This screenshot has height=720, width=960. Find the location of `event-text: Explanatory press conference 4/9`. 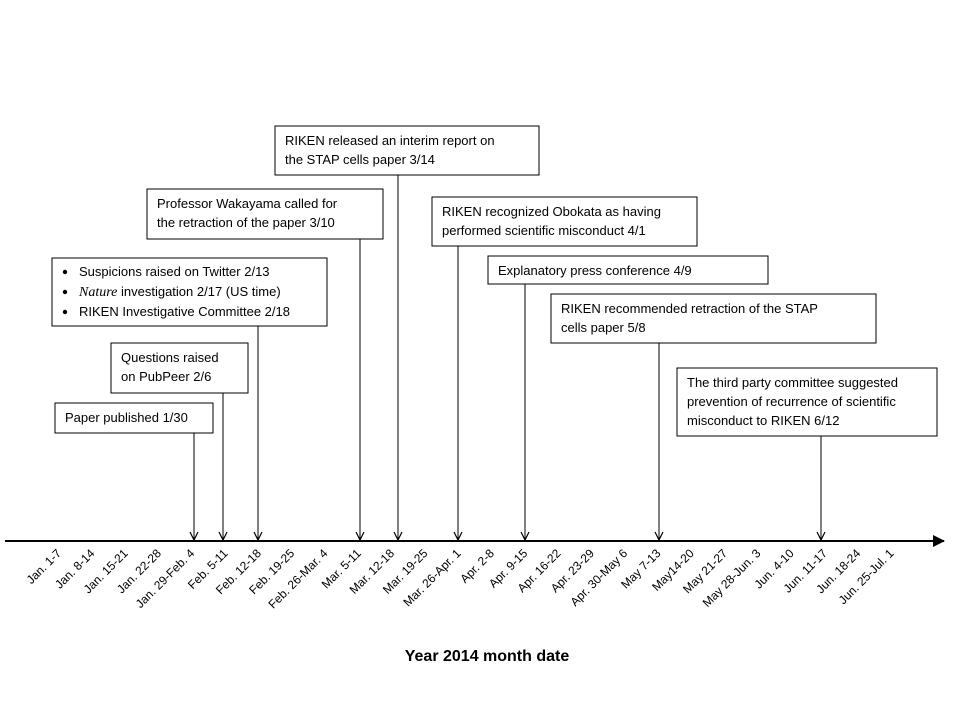

event-text: Explanatory press conference 4/9 is located at coordinates (595, 270).